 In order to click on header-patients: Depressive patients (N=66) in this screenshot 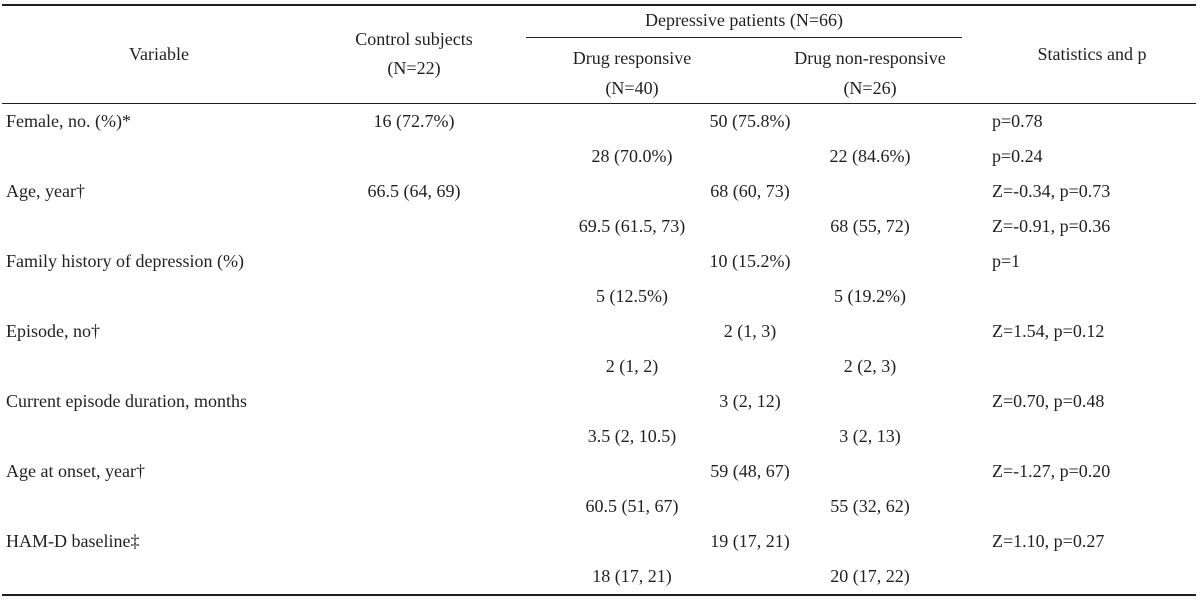, I will do `click(750, 22)`.